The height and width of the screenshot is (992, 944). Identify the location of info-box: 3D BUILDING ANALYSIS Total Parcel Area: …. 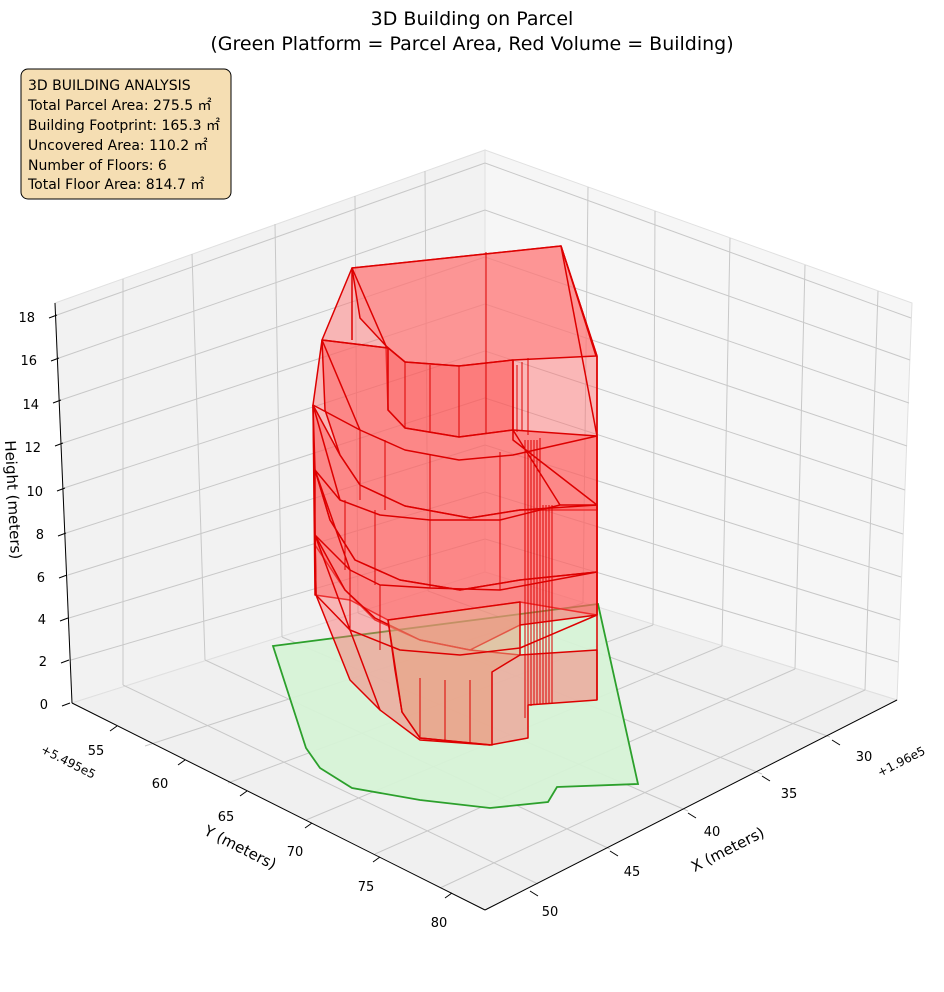
(126, 134).